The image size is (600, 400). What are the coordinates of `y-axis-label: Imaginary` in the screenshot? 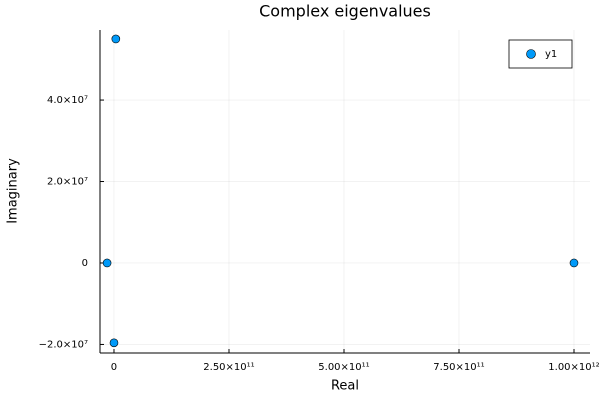 It's located at (13, 191).